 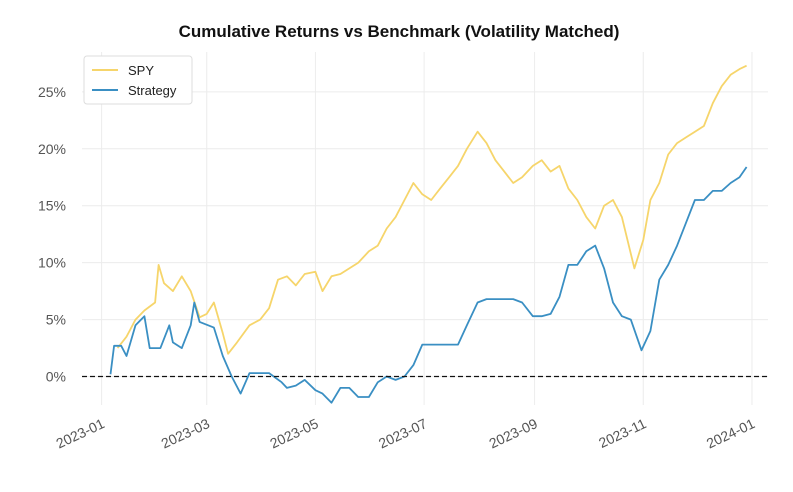 What do you see at coordinates (622, 433) in the screenshot?
I see `x-tick-label: 2023-11` at bounding box center [622, 433].